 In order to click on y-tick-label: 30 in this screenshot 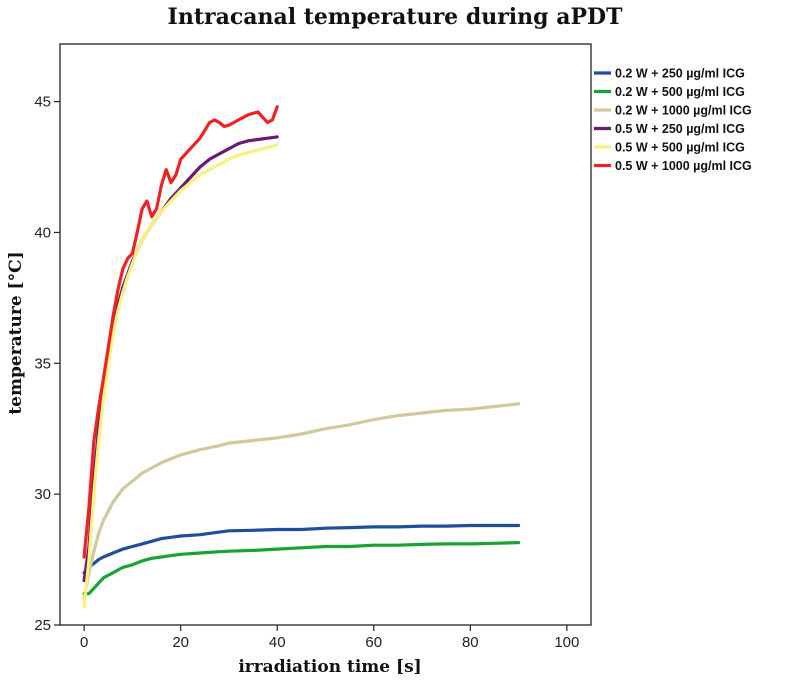, I will do `click(42, 494)`.